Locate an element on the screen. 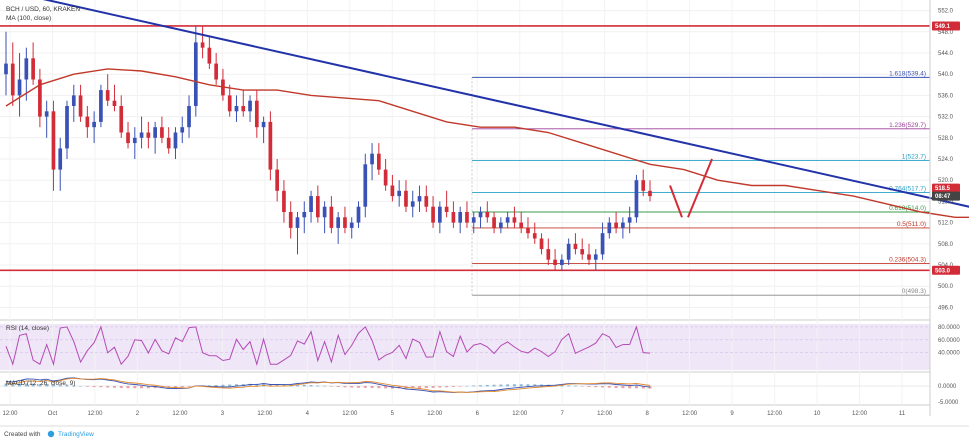 This screenshot has width=969, height=442. ma-legend: MA (100, close) is located at coordinates (28, 18).